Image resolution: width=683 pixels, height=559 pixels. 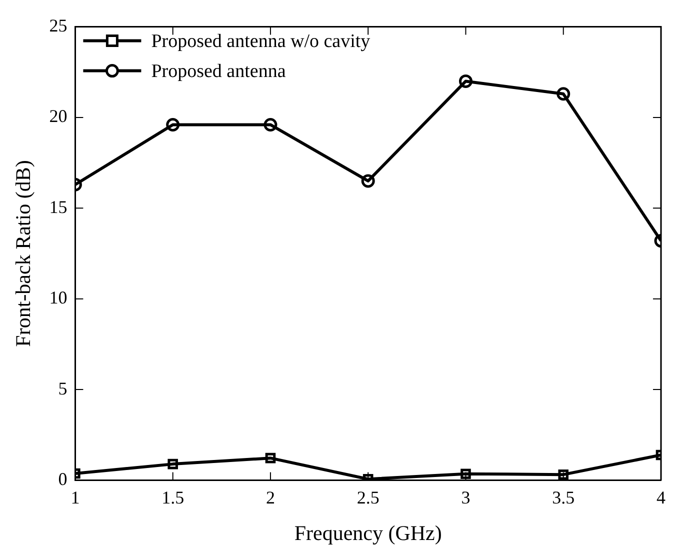 What do you see at coordinates (368, 532) in the screenshot?
I see `x-axis-title: Frequency (GHz)` at bounding box center [368, 532].